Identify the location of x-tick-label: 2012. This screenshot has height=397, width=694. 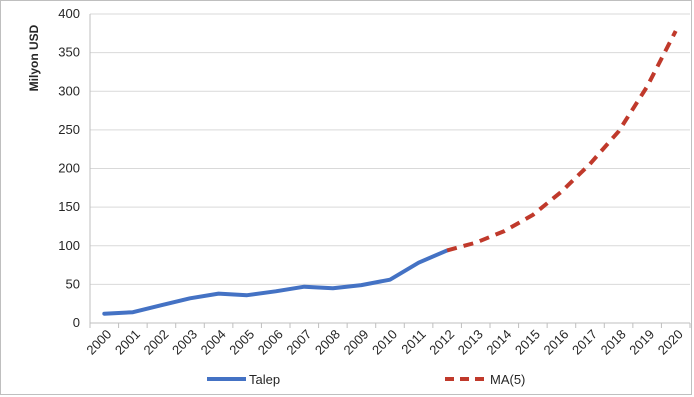
(441, 342).